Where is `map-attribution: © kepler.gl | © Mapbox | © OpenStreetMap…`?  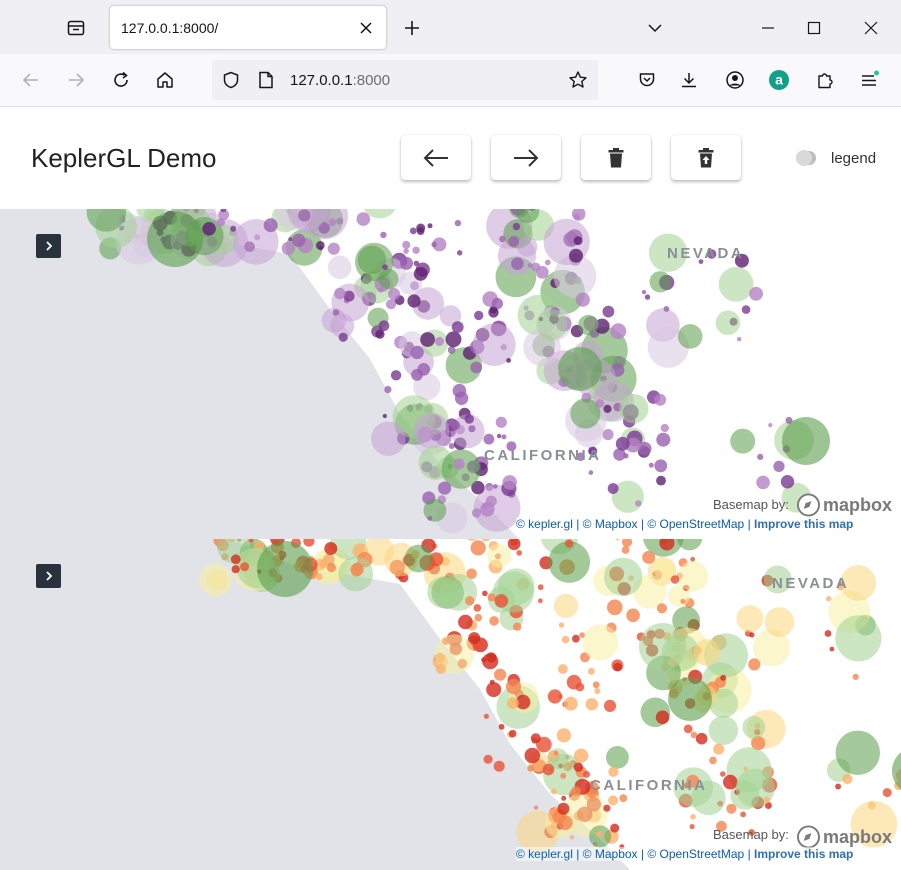 map-attribution: © kepler.gl | © Mapbox | © OpenStreetMap… is located at coordinates (685, 854).